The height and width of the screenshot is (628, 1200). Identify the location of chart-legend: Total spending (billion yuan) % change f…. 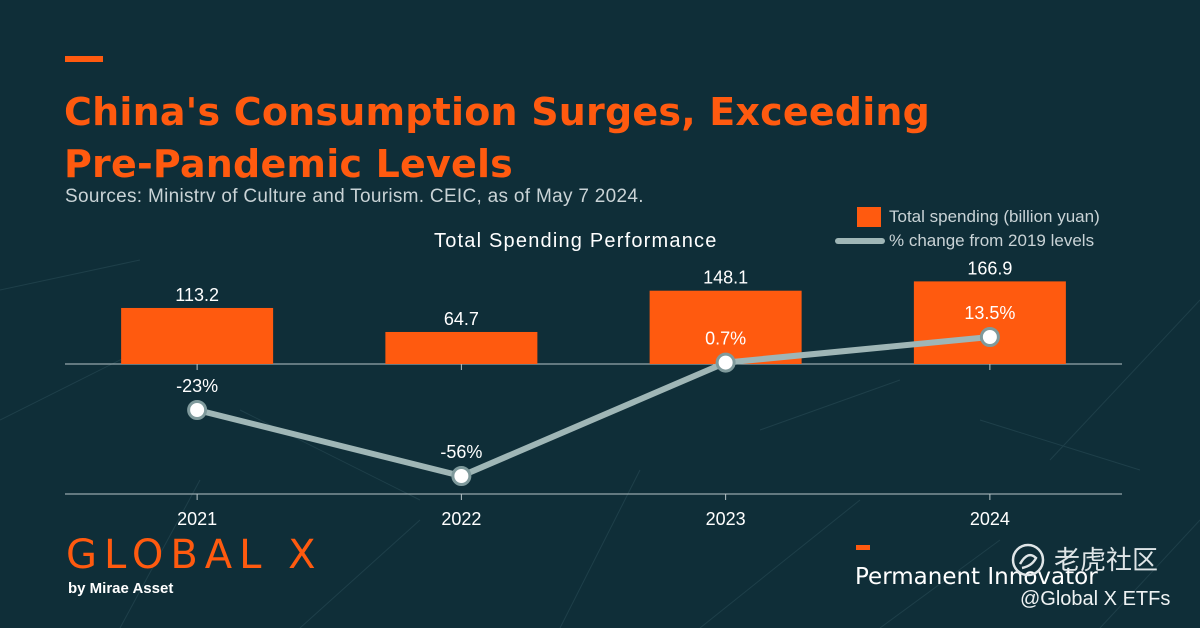
(967, 229).